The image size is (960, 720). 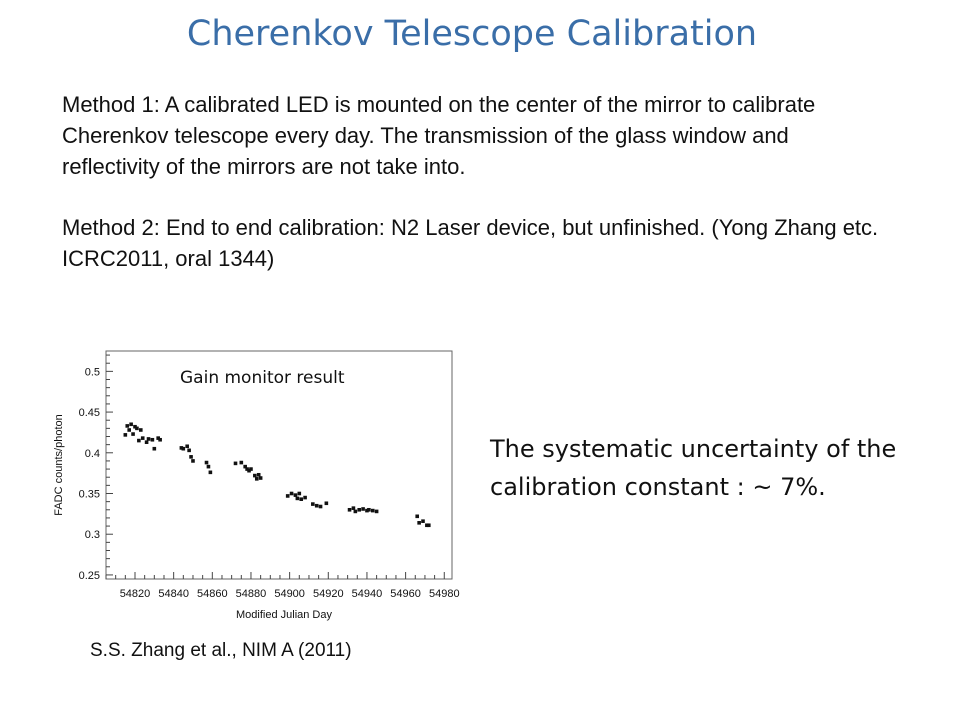 What do you see at coordinates (367, 594) in the screenshot?
I see `x-tick-label: 54940` at bounding box center [367, 594].